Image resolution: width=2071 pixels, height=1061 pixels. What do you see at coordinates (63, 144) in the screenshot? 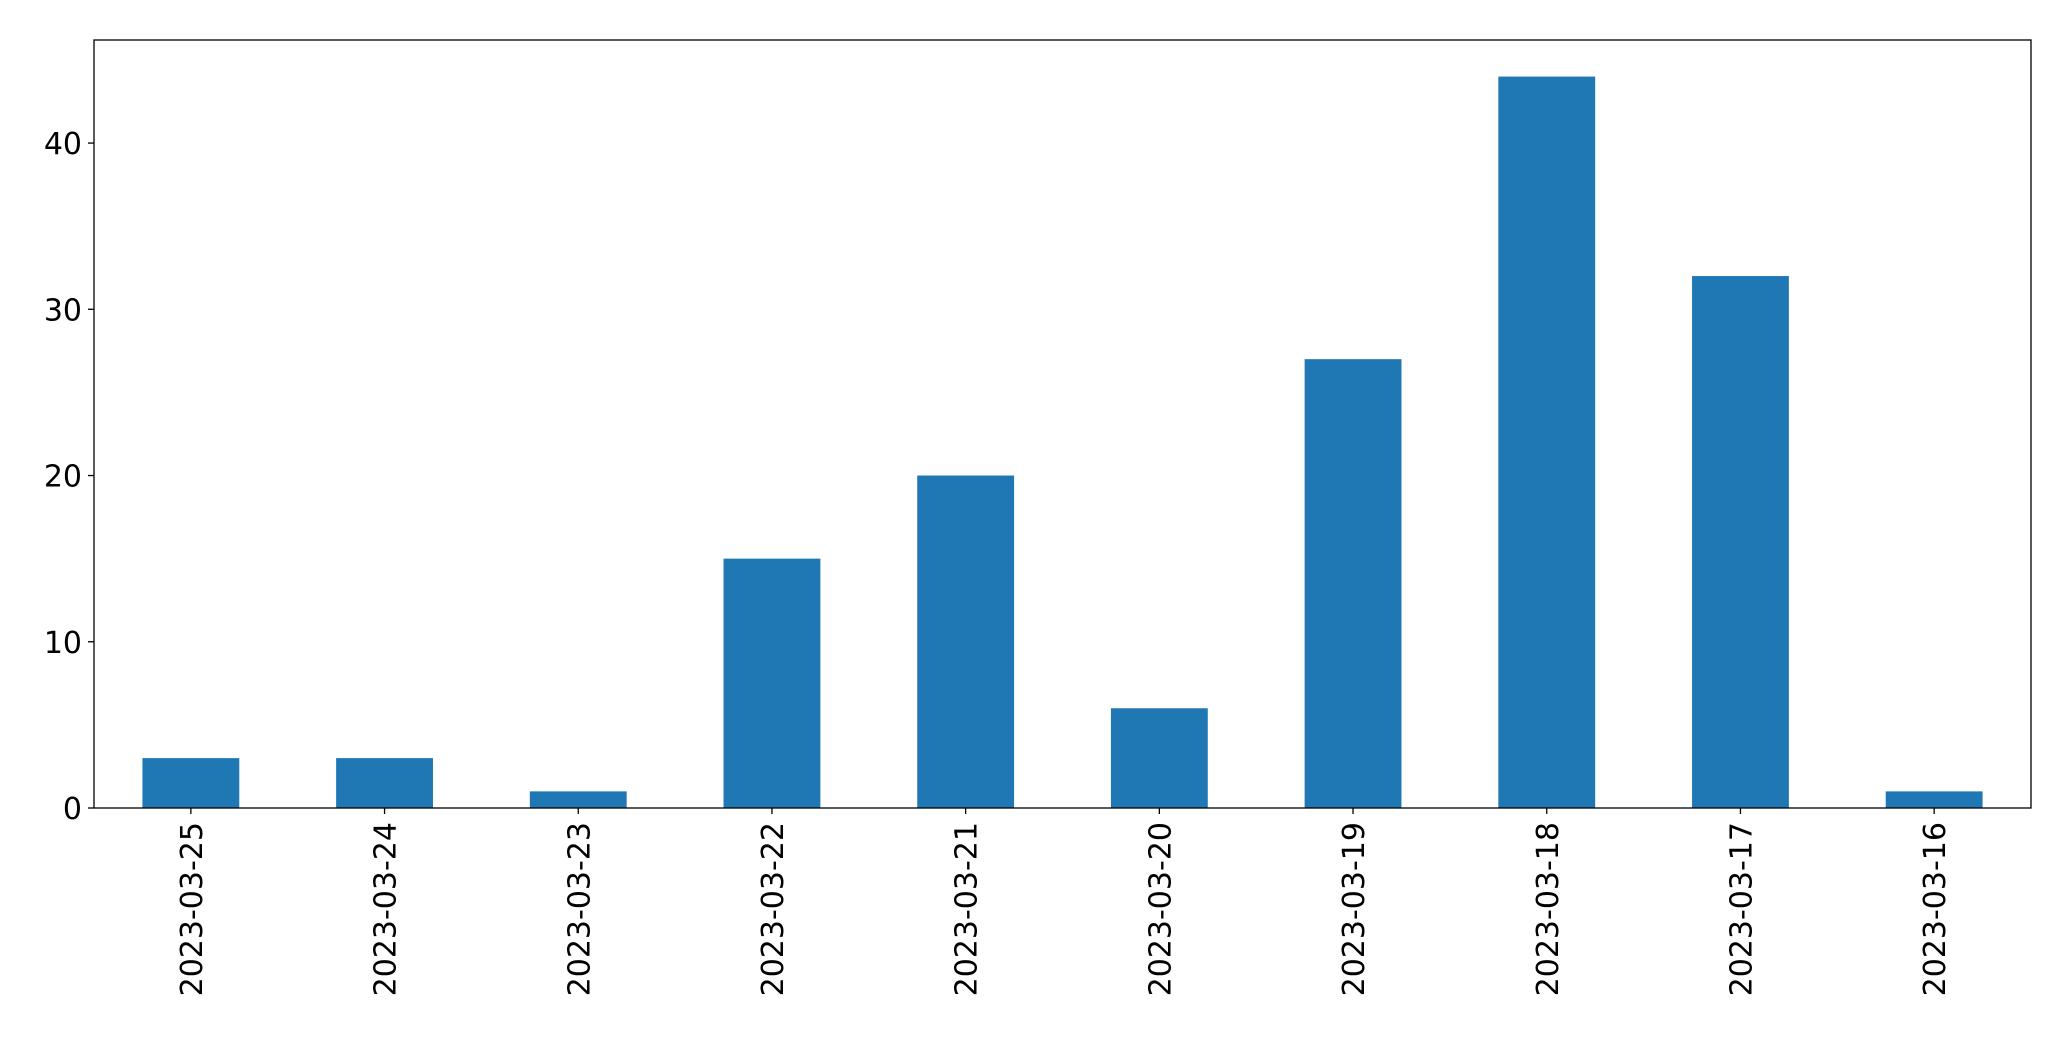
I see `y-tick-label: 40` at bounding box center [63, 144].